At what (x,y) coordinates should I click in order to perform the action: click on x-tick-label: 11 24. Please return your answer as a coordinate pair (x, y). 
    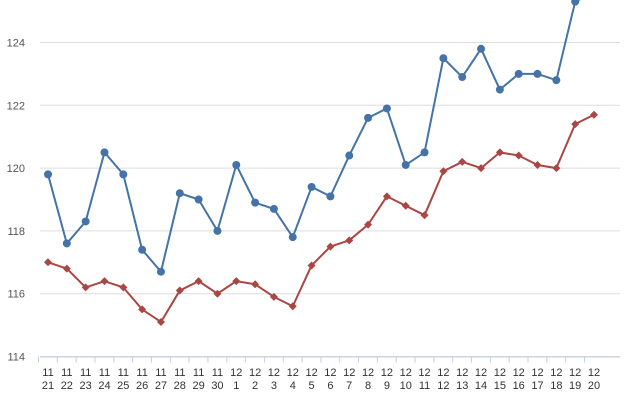
    Looking at the image, I should click on (104, 379).